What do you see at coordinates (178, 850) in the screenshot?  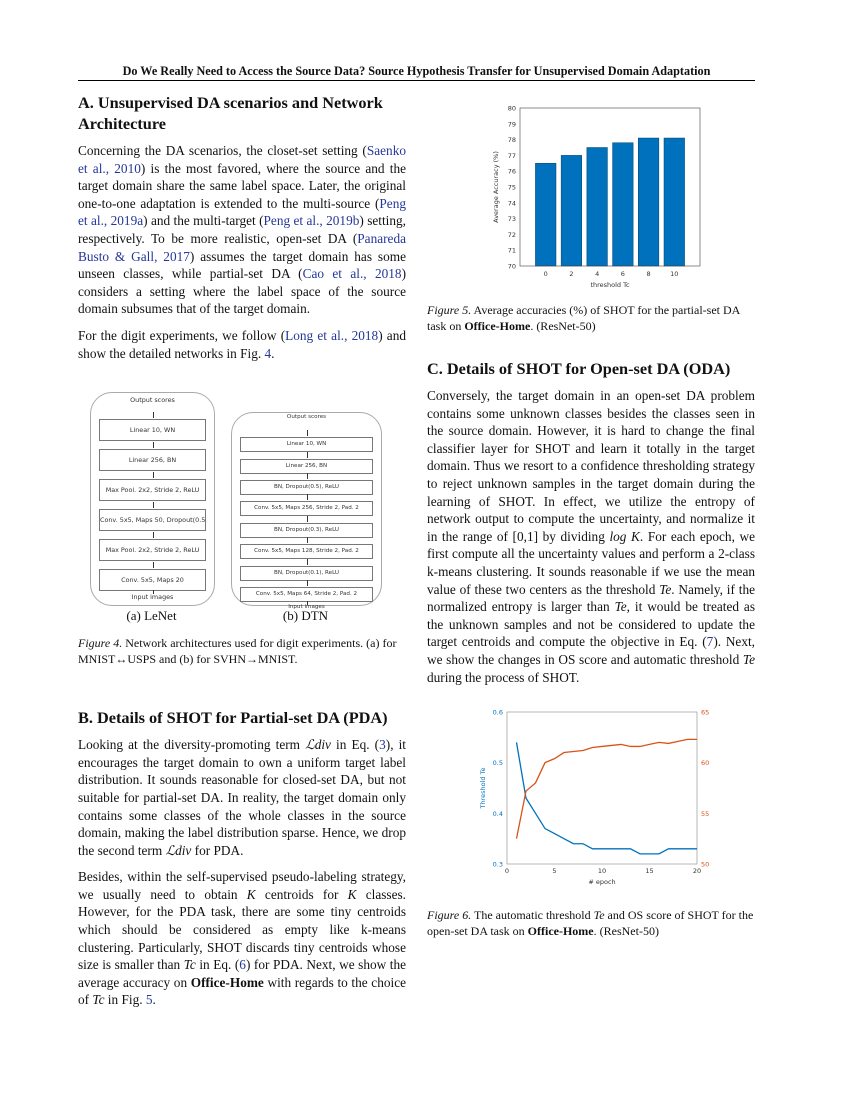 I see `math-symbol: ℒdiv` at bounding box center [178, 850].